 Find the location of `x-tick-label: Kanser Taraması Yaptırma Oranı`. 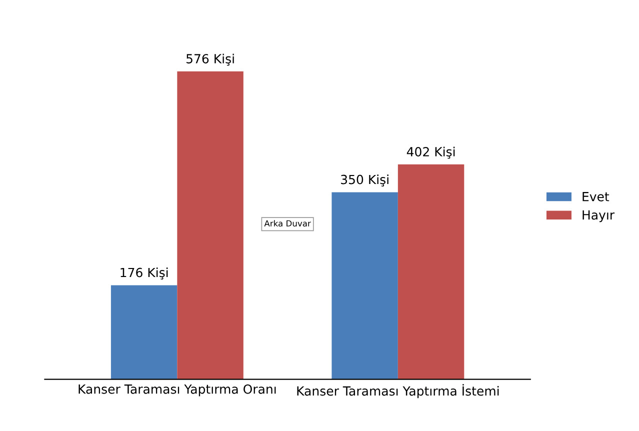

x-tick-label: Kanser Taraması Yaptırma Oranı is located at coordinates (177, 390).